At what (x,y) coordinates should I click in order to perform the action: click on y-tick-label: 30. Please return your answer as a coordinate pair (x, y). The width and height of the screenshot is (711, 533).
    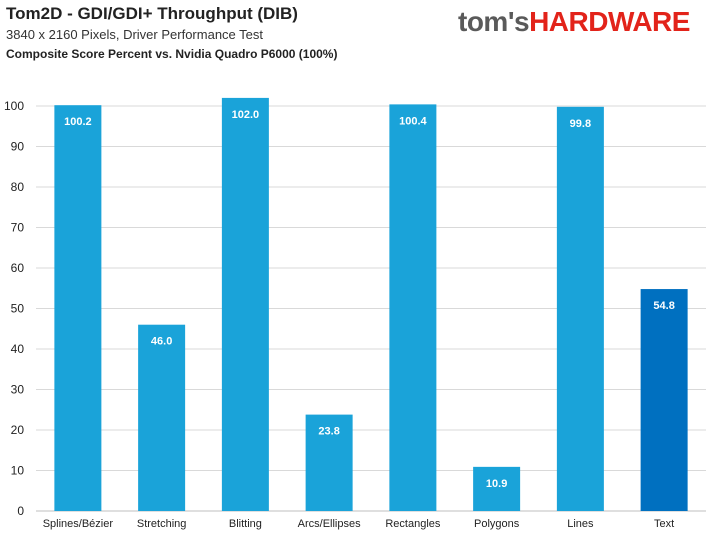
    Looking at the image, I should click on (18, 390).